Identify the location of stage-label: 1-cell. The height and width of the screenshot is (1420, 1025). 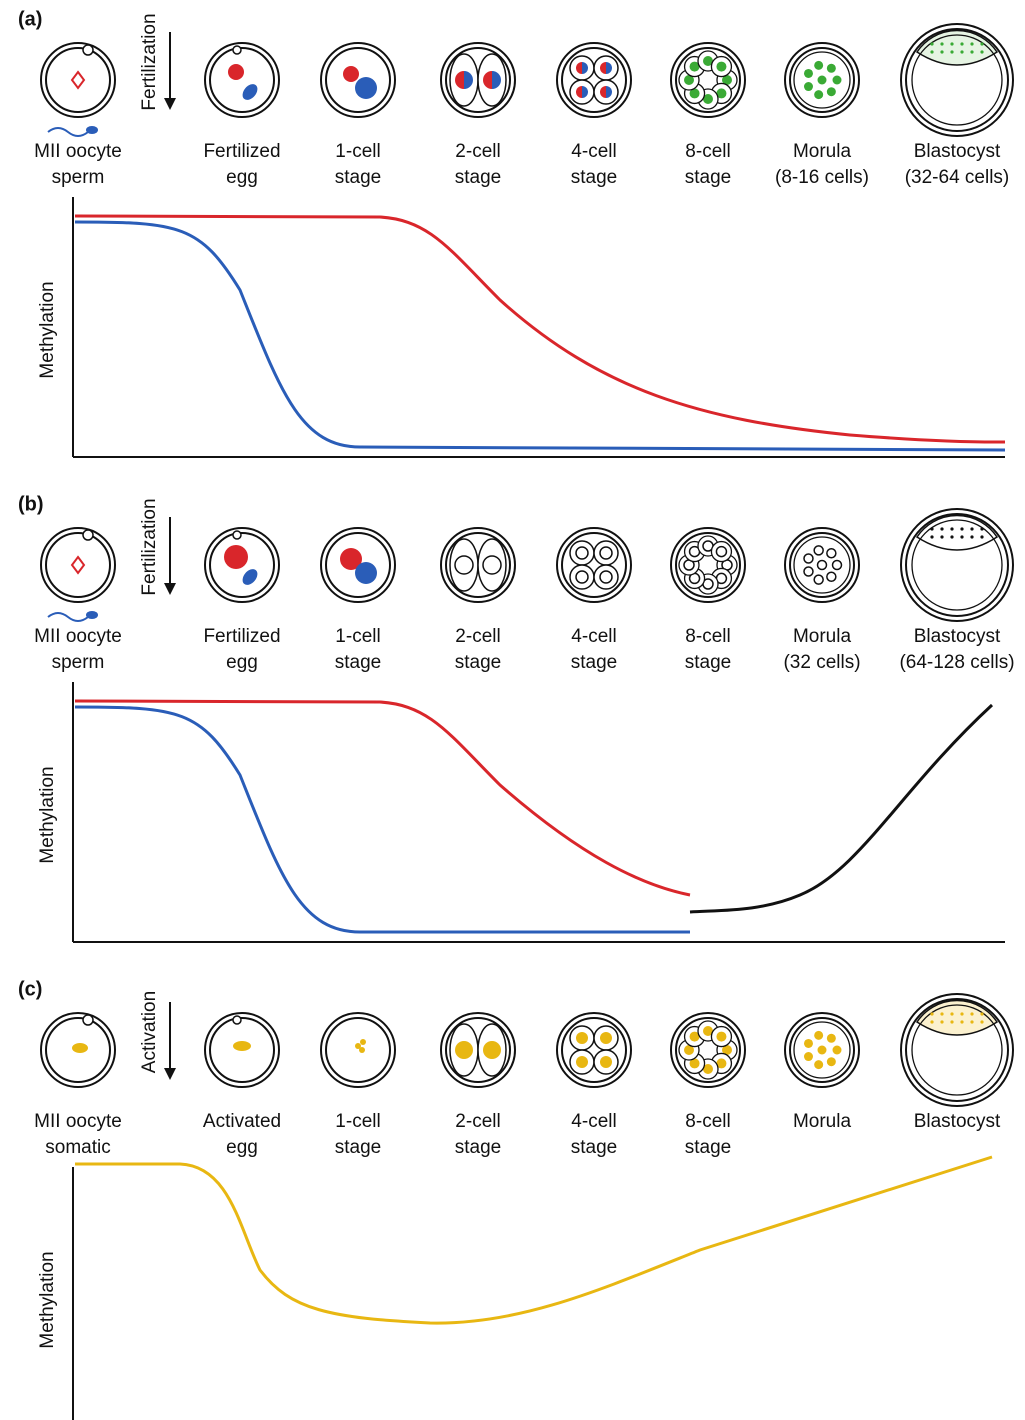
(357, 636).